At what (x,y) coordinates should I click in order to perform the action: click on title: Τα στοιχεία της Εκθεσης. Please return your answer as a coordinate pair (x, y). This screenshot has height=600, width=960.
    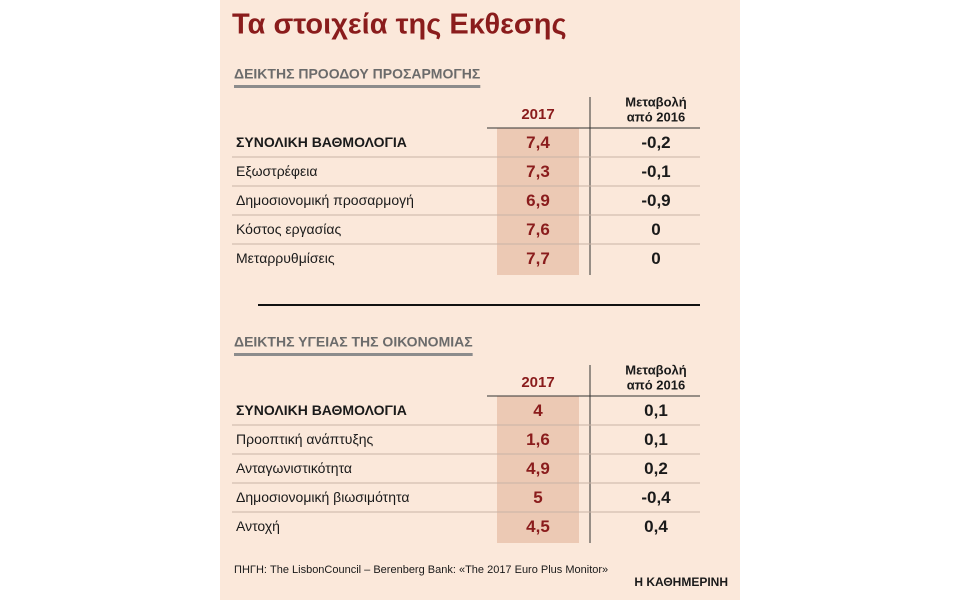
    Looking at the image, I should click on (399, 25).